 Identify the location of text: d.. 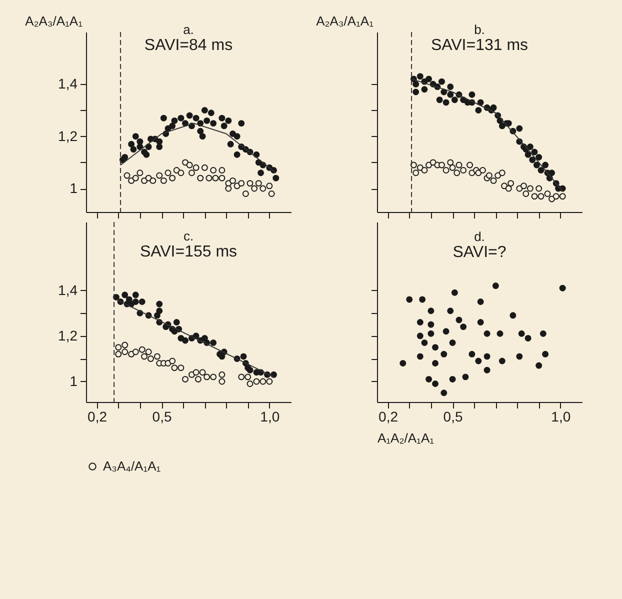
(479, 236).